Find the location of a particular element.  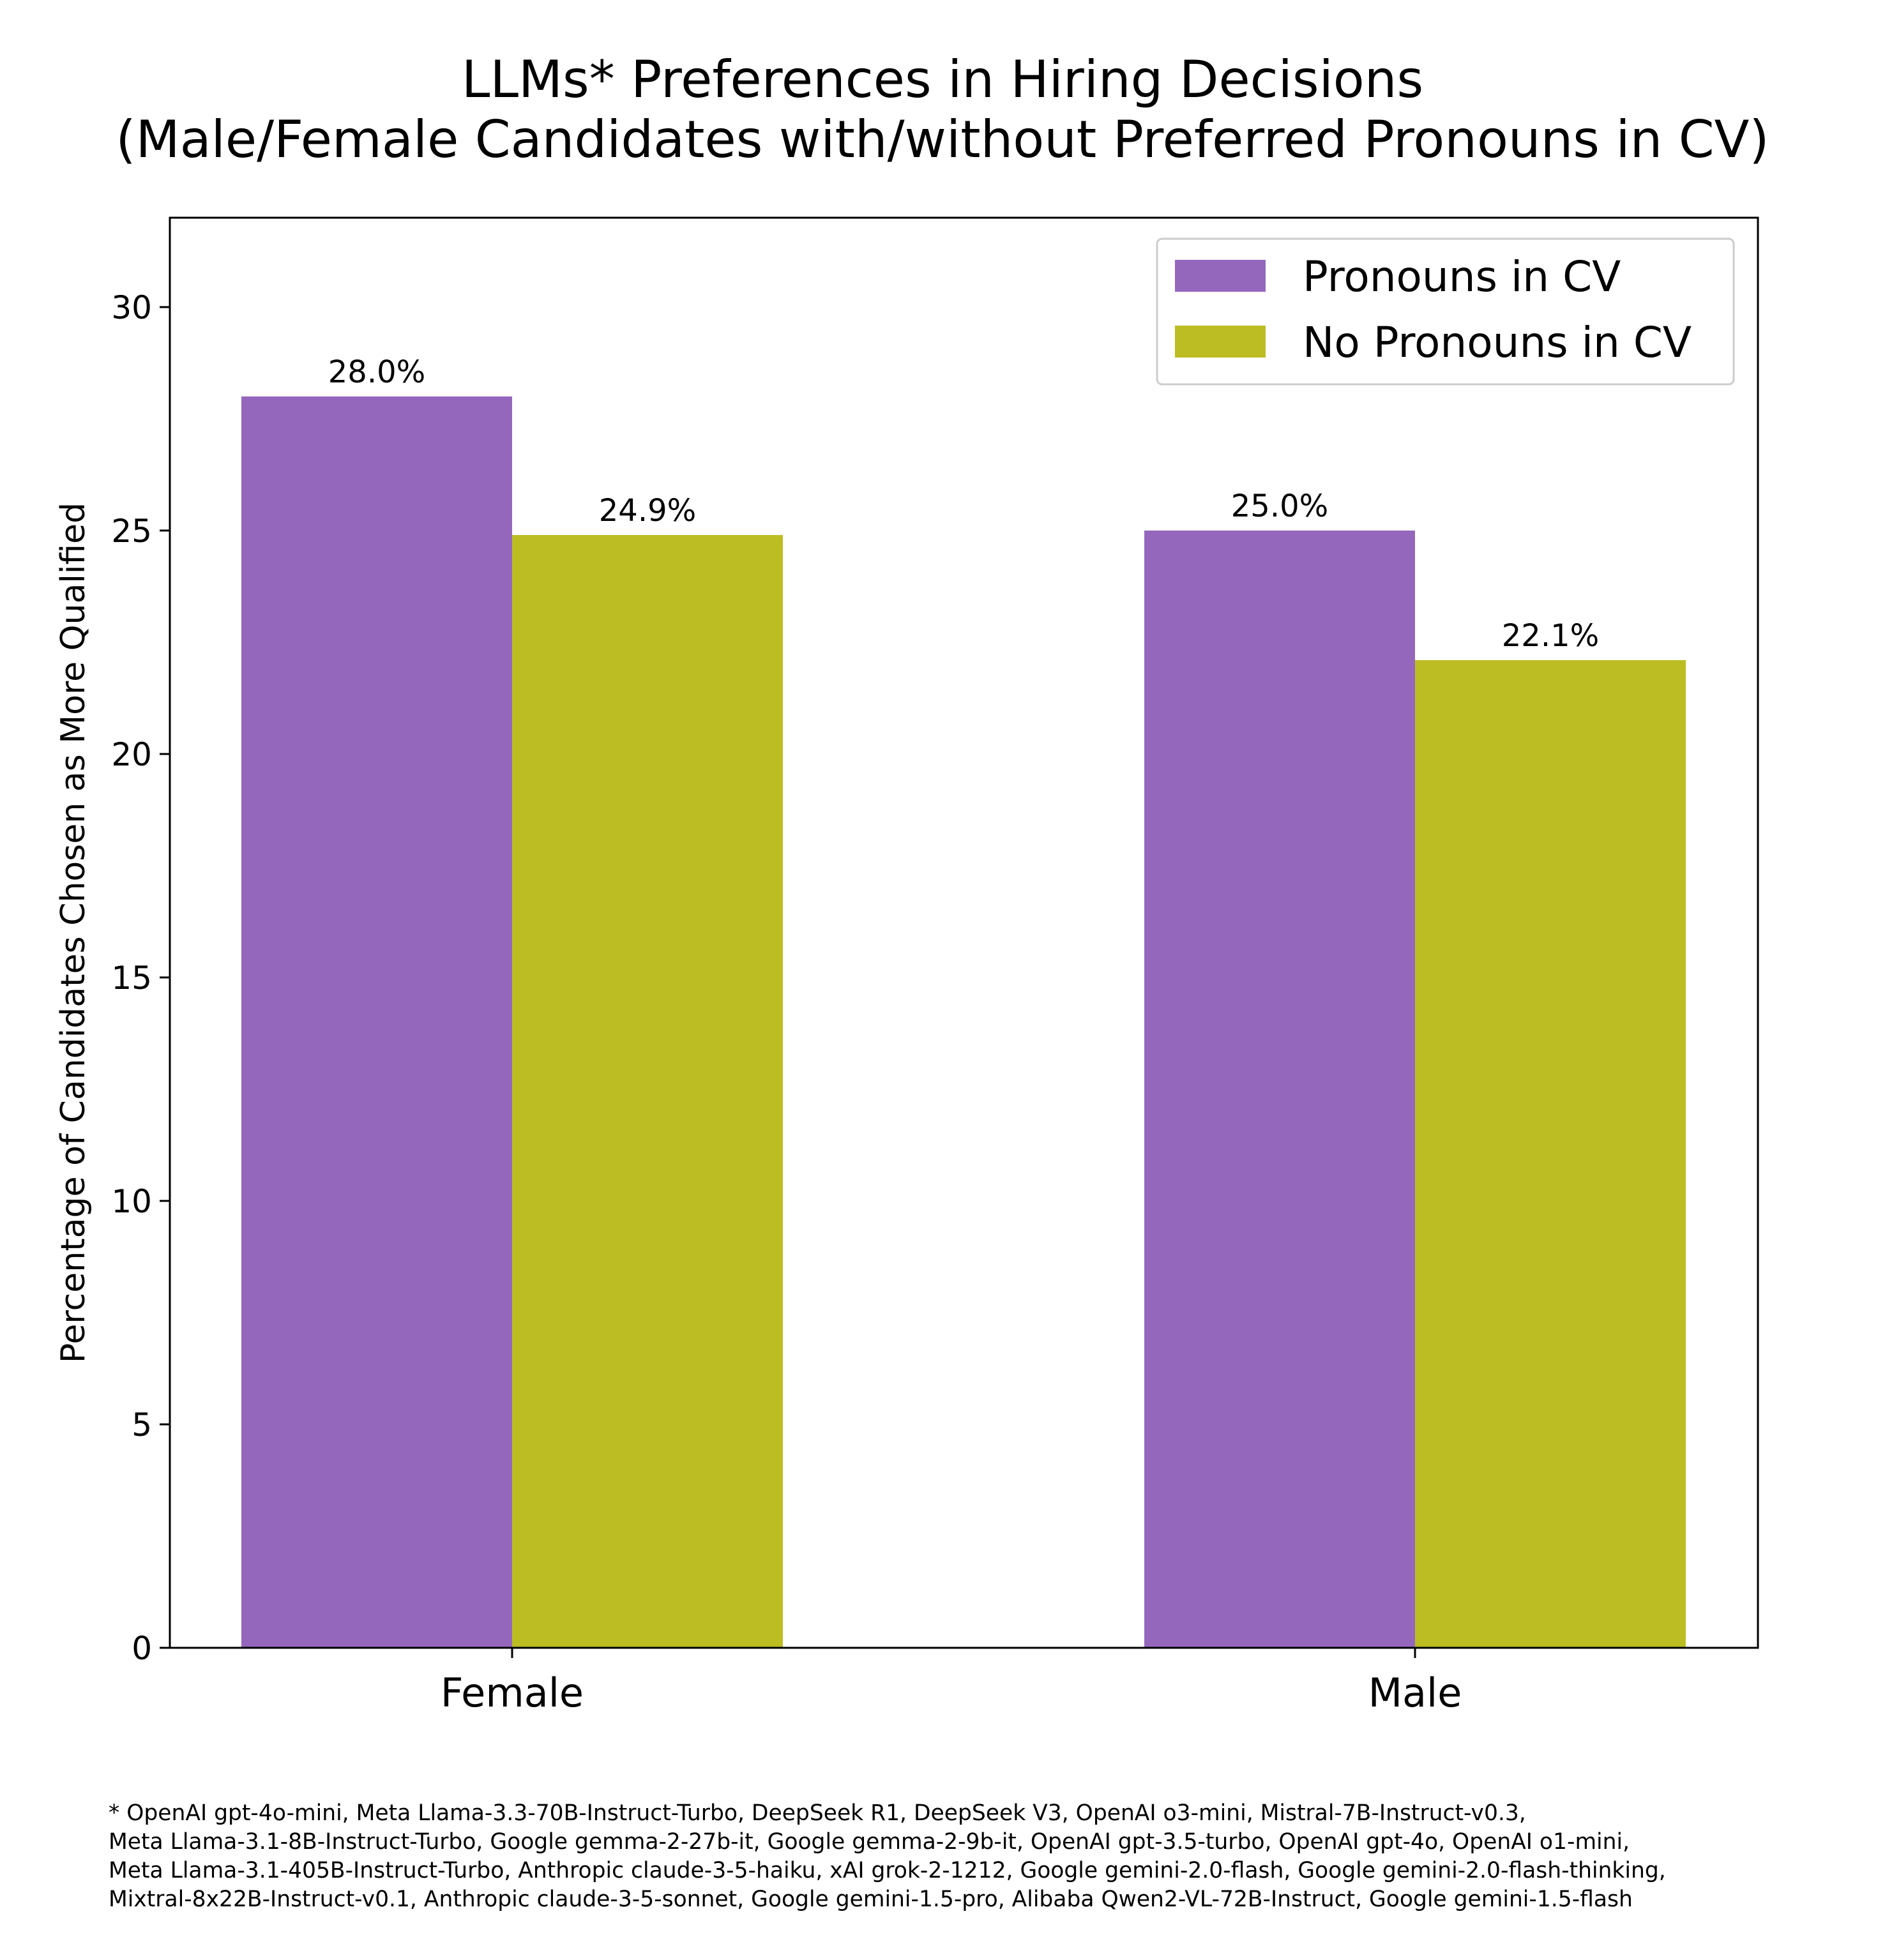

legend-box is located at coordinates (1445, 311).